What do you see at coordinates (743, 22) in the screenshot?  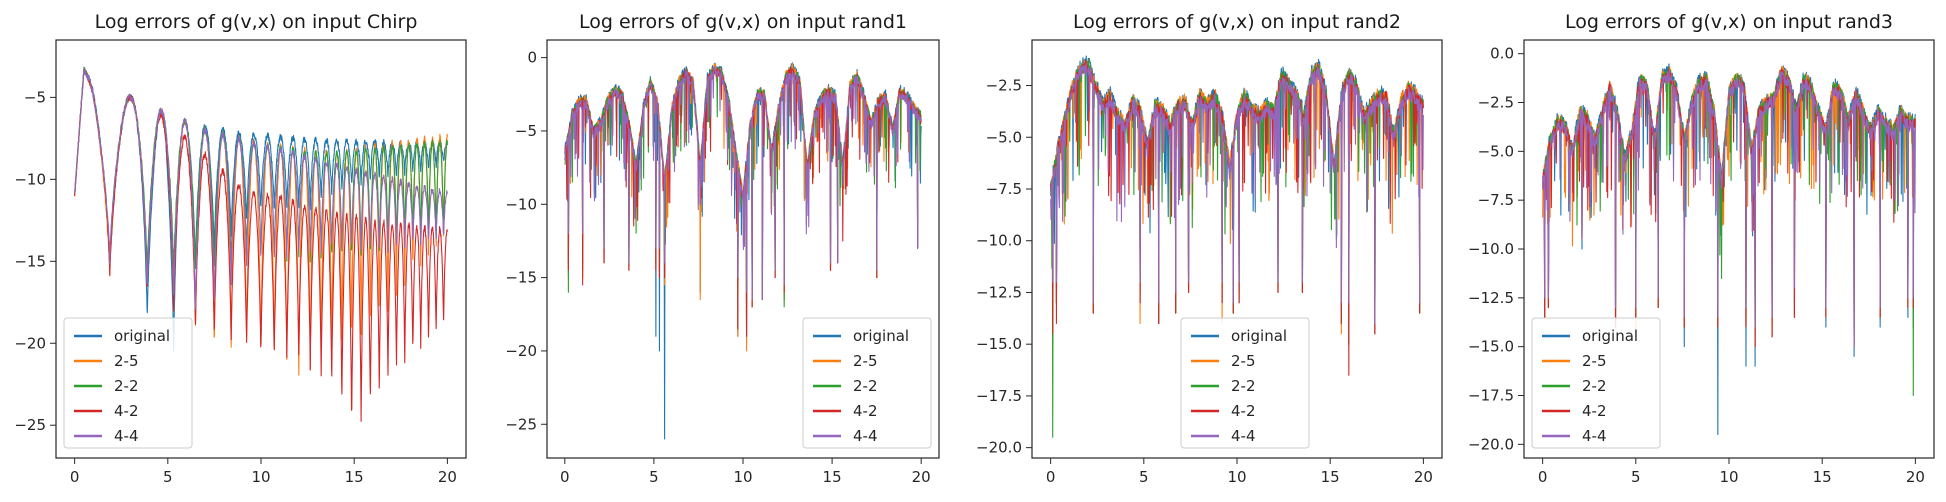 I see `subplot-title: Log errors of g(v,x) on input rand1` at bounding box center [743, 22].